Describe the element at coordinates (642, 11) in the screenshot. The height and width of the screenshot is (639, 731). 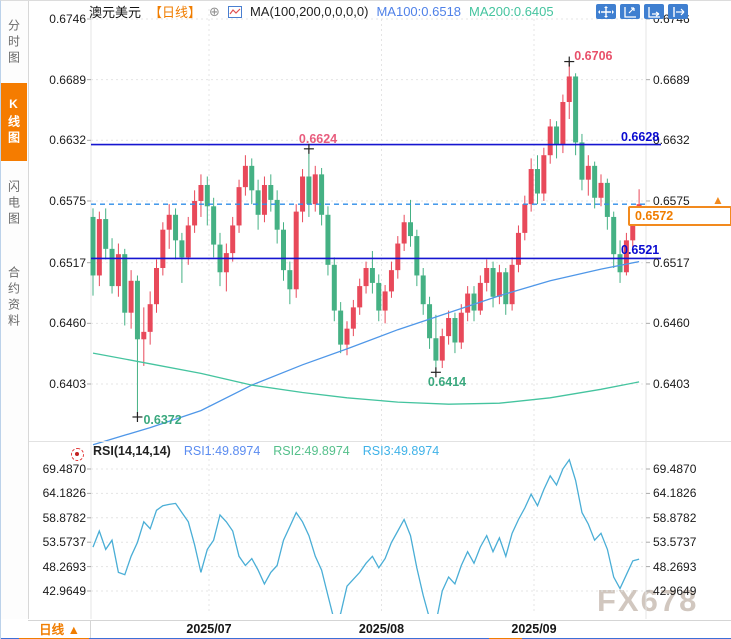
I see `chart-toolbar` at that location.